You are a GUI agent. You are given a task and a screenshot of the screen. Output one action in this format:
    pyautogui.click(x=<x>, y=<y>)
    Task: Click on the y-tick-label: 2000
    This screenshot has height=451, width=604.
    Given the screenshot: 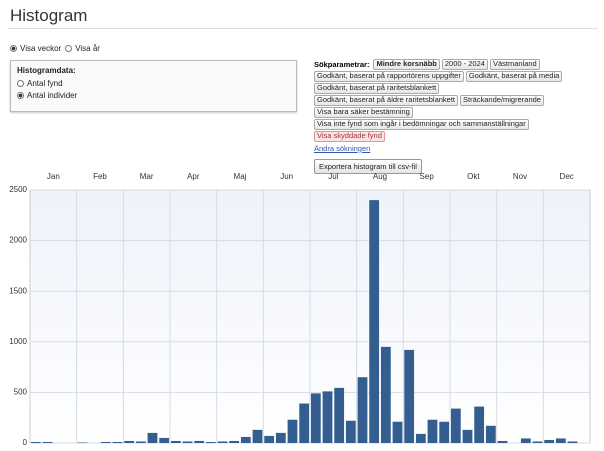 What is the action you would take?
    pyautogui.click(x=18, y=240)
    